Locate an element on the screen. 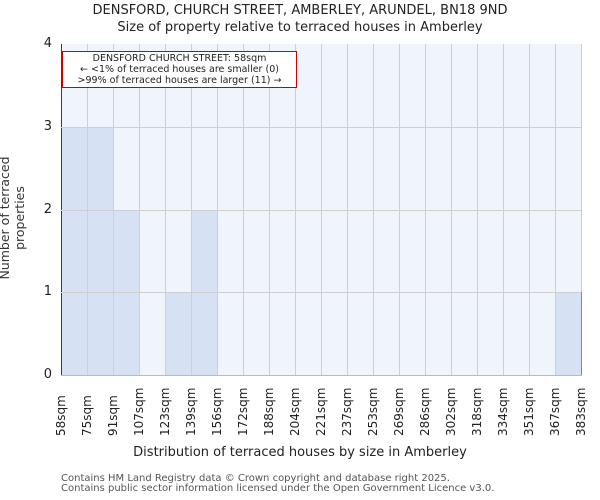  x-tick-label: 58sqm is located at coordinates (61, 415).